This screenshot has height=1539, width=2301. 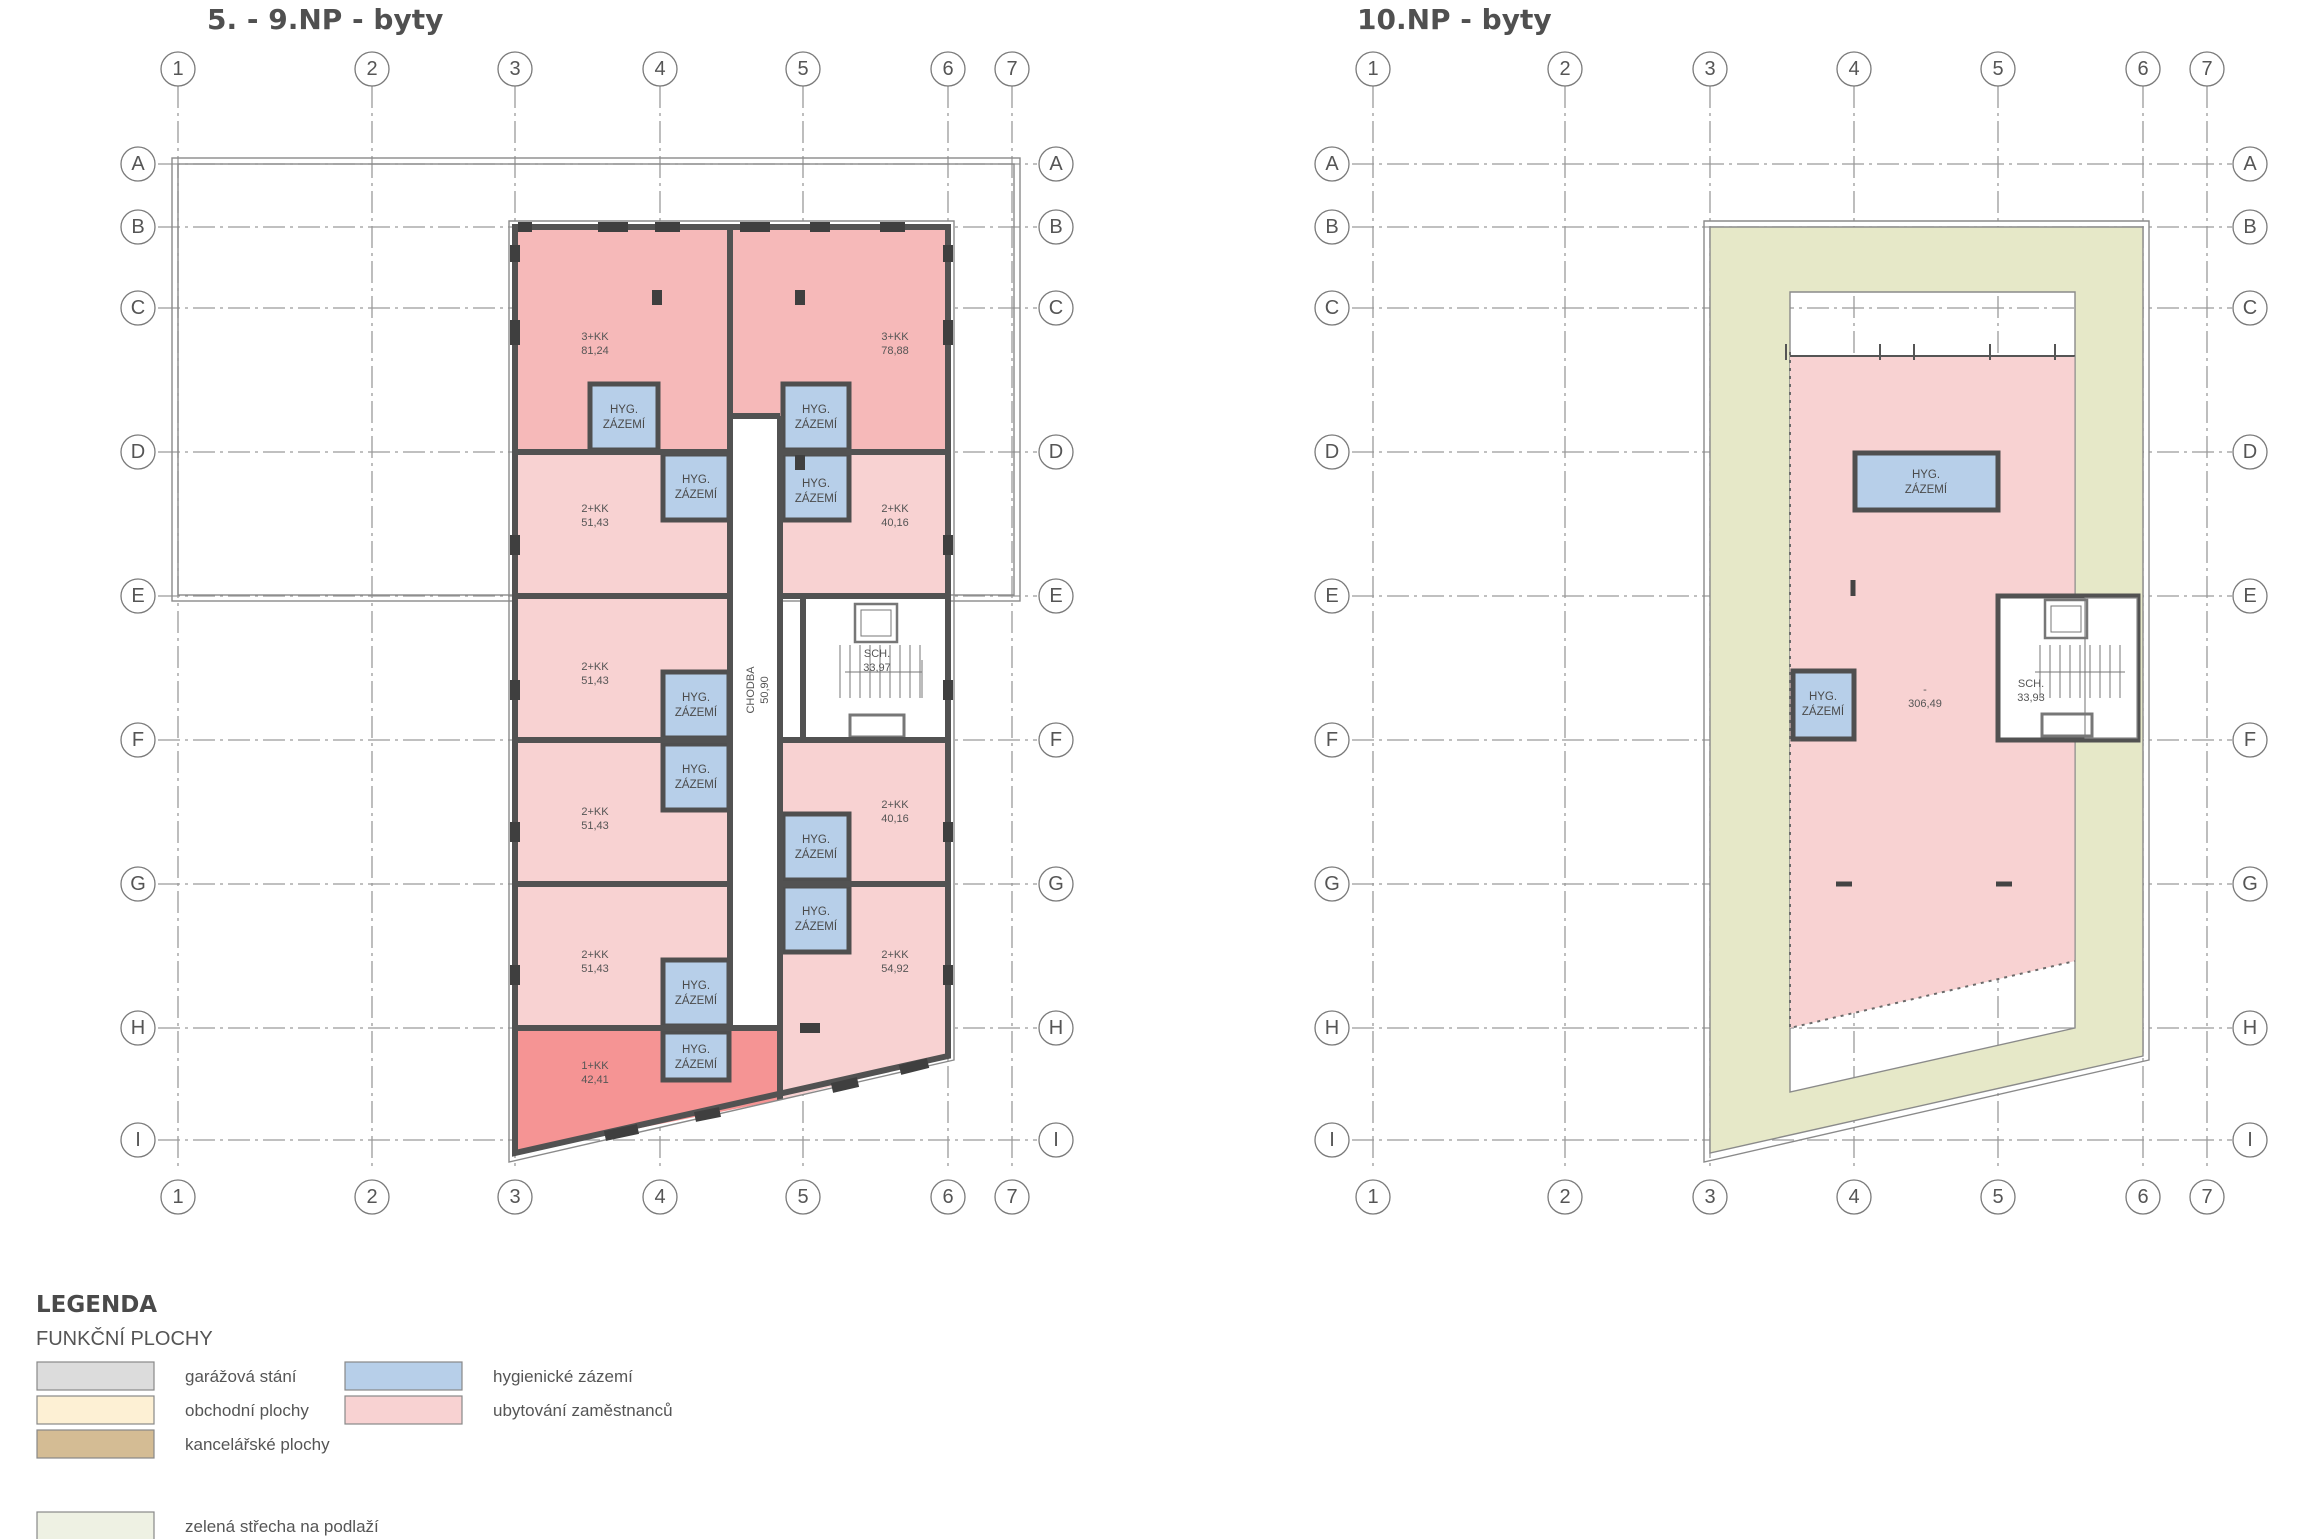 What do you see at coordinates (257, 1444) in the screenshot?
I see `legend-item-label: kancelářské plochy` at bounding box center [257, 1444].